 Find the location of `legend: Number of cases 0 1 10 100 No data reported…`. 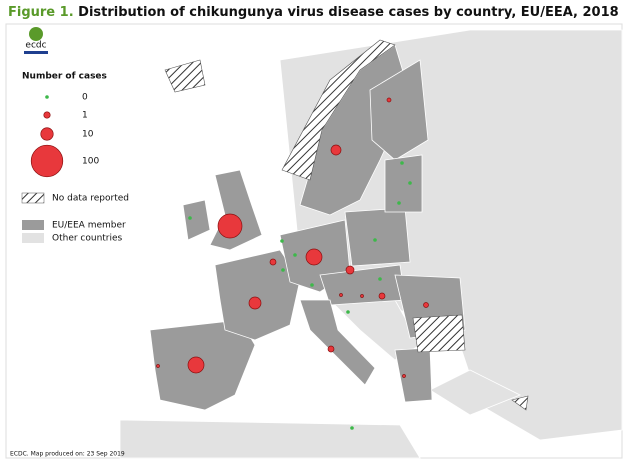

legend: Number of cases 0 1 10 100 No data reported… is located at coordinates (75, 158).